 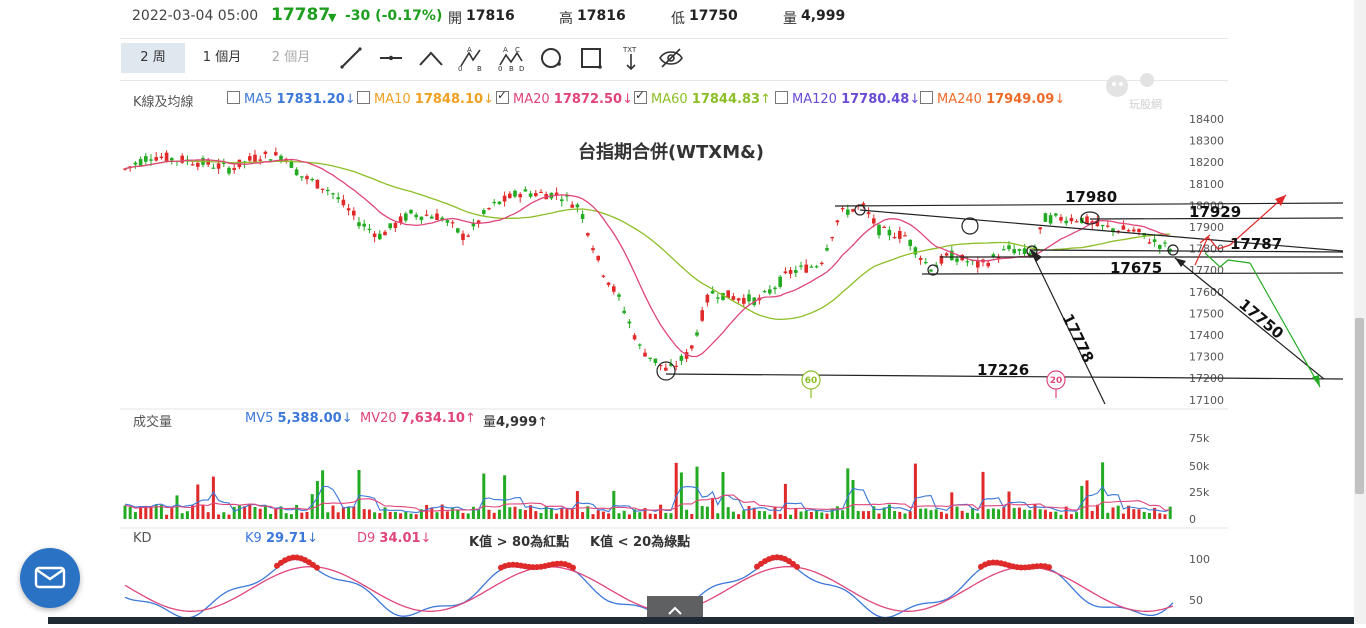 I want to click on abc-pattern-icon: A 0 B, so click(x=471, y=59).